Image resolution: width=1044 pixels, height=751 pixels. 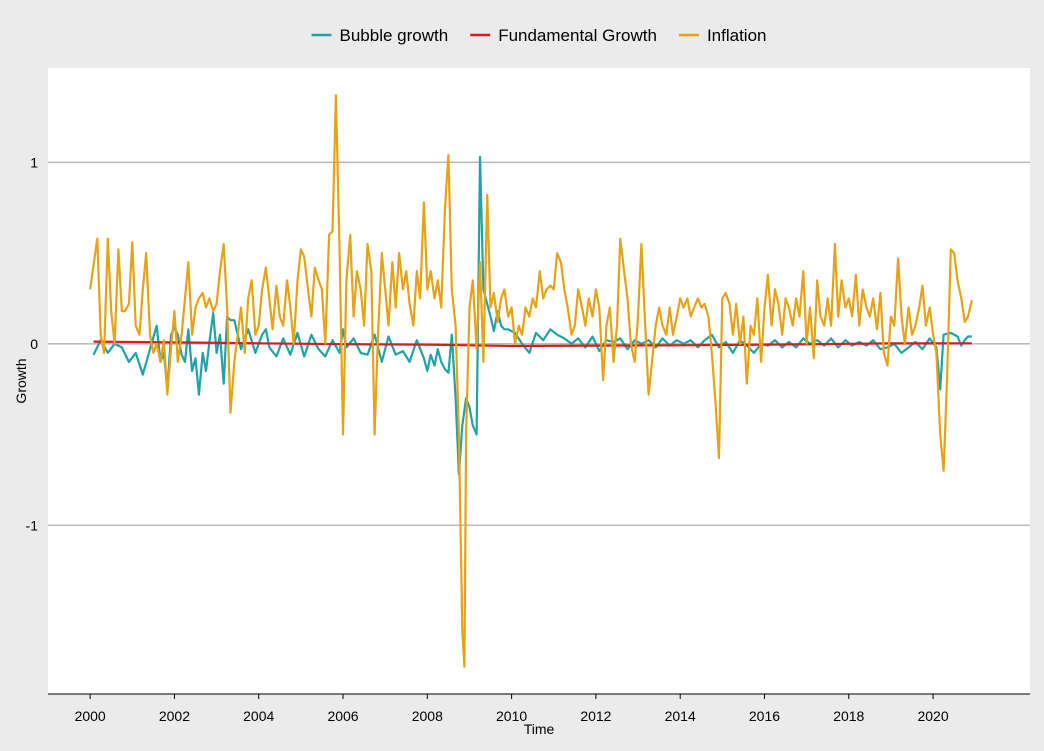 What do you see at coordinates (848, 716) in the screenshot?
I see `x-tick-label: 2018` at bounding box center [848, 716].